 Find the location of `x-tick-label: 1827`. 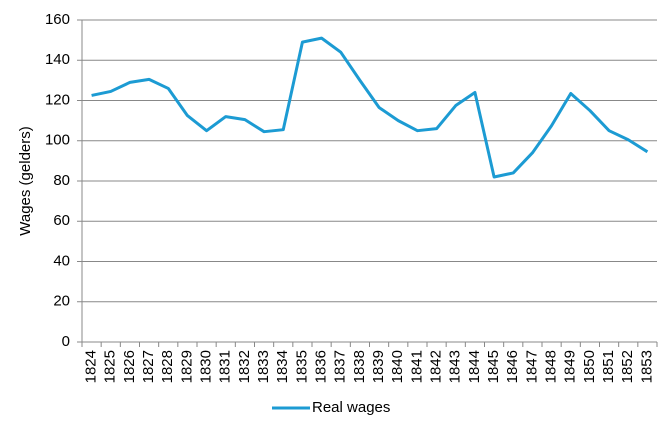

x-tick-label: 1827 is located at coordinates (148, 366).